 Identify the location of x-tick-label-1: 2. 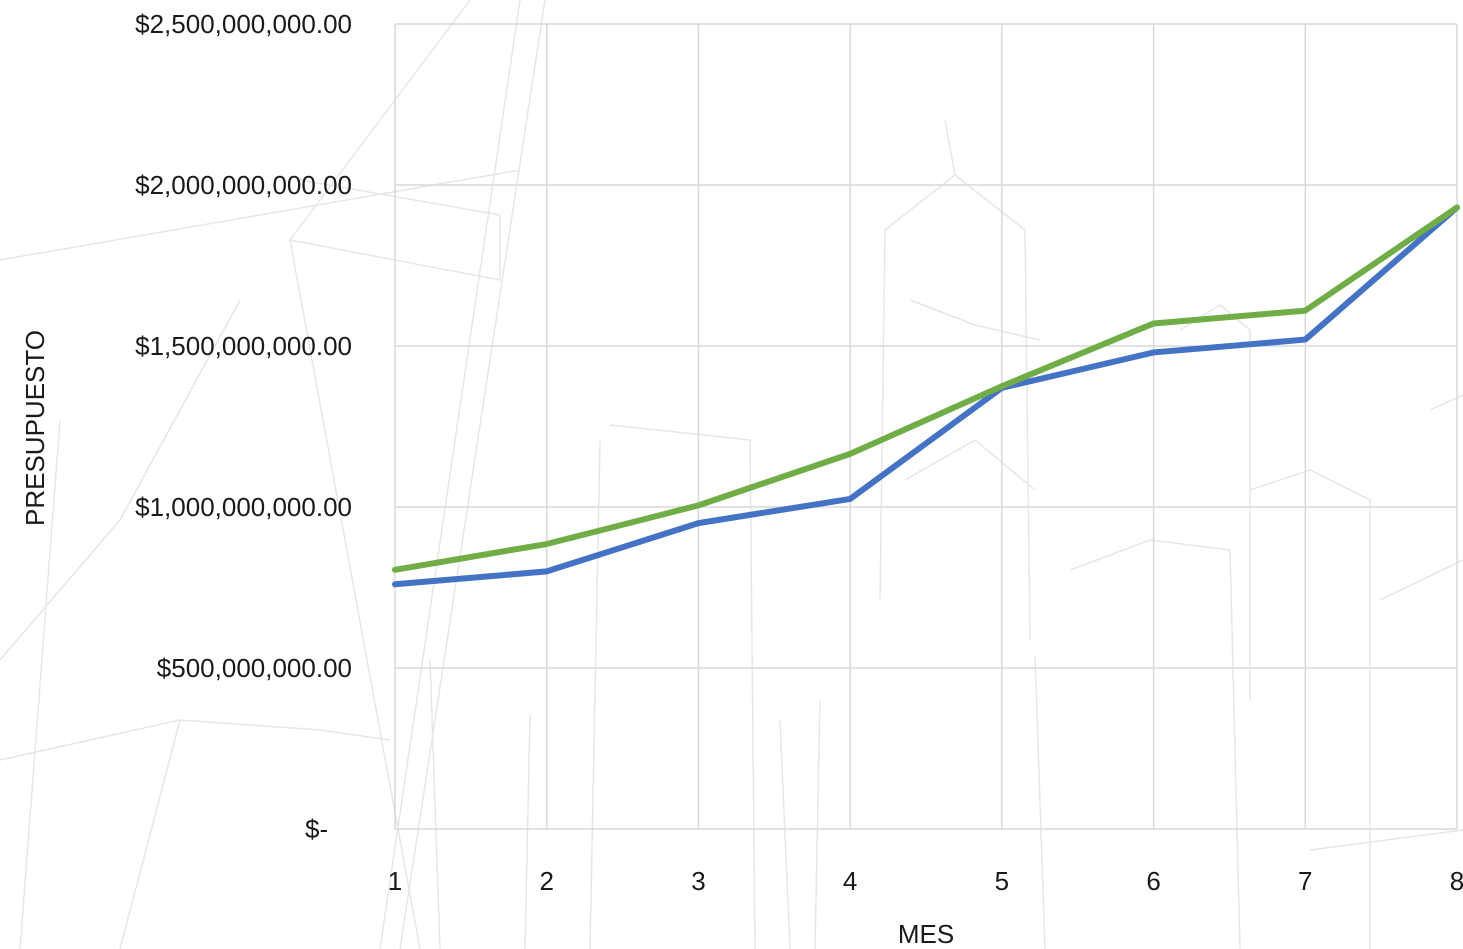
(546, 881).